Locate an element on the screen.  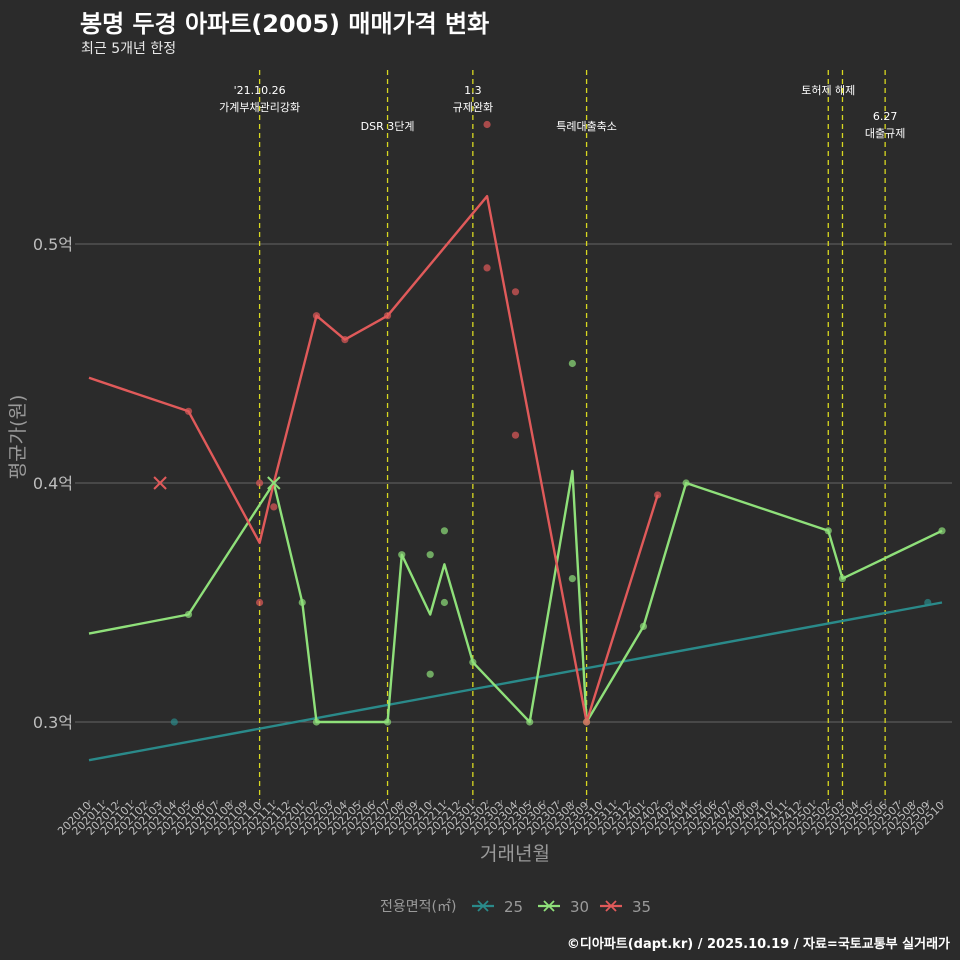
legend-title: 전용면적(㎡) is located at coordinates (418, 907).